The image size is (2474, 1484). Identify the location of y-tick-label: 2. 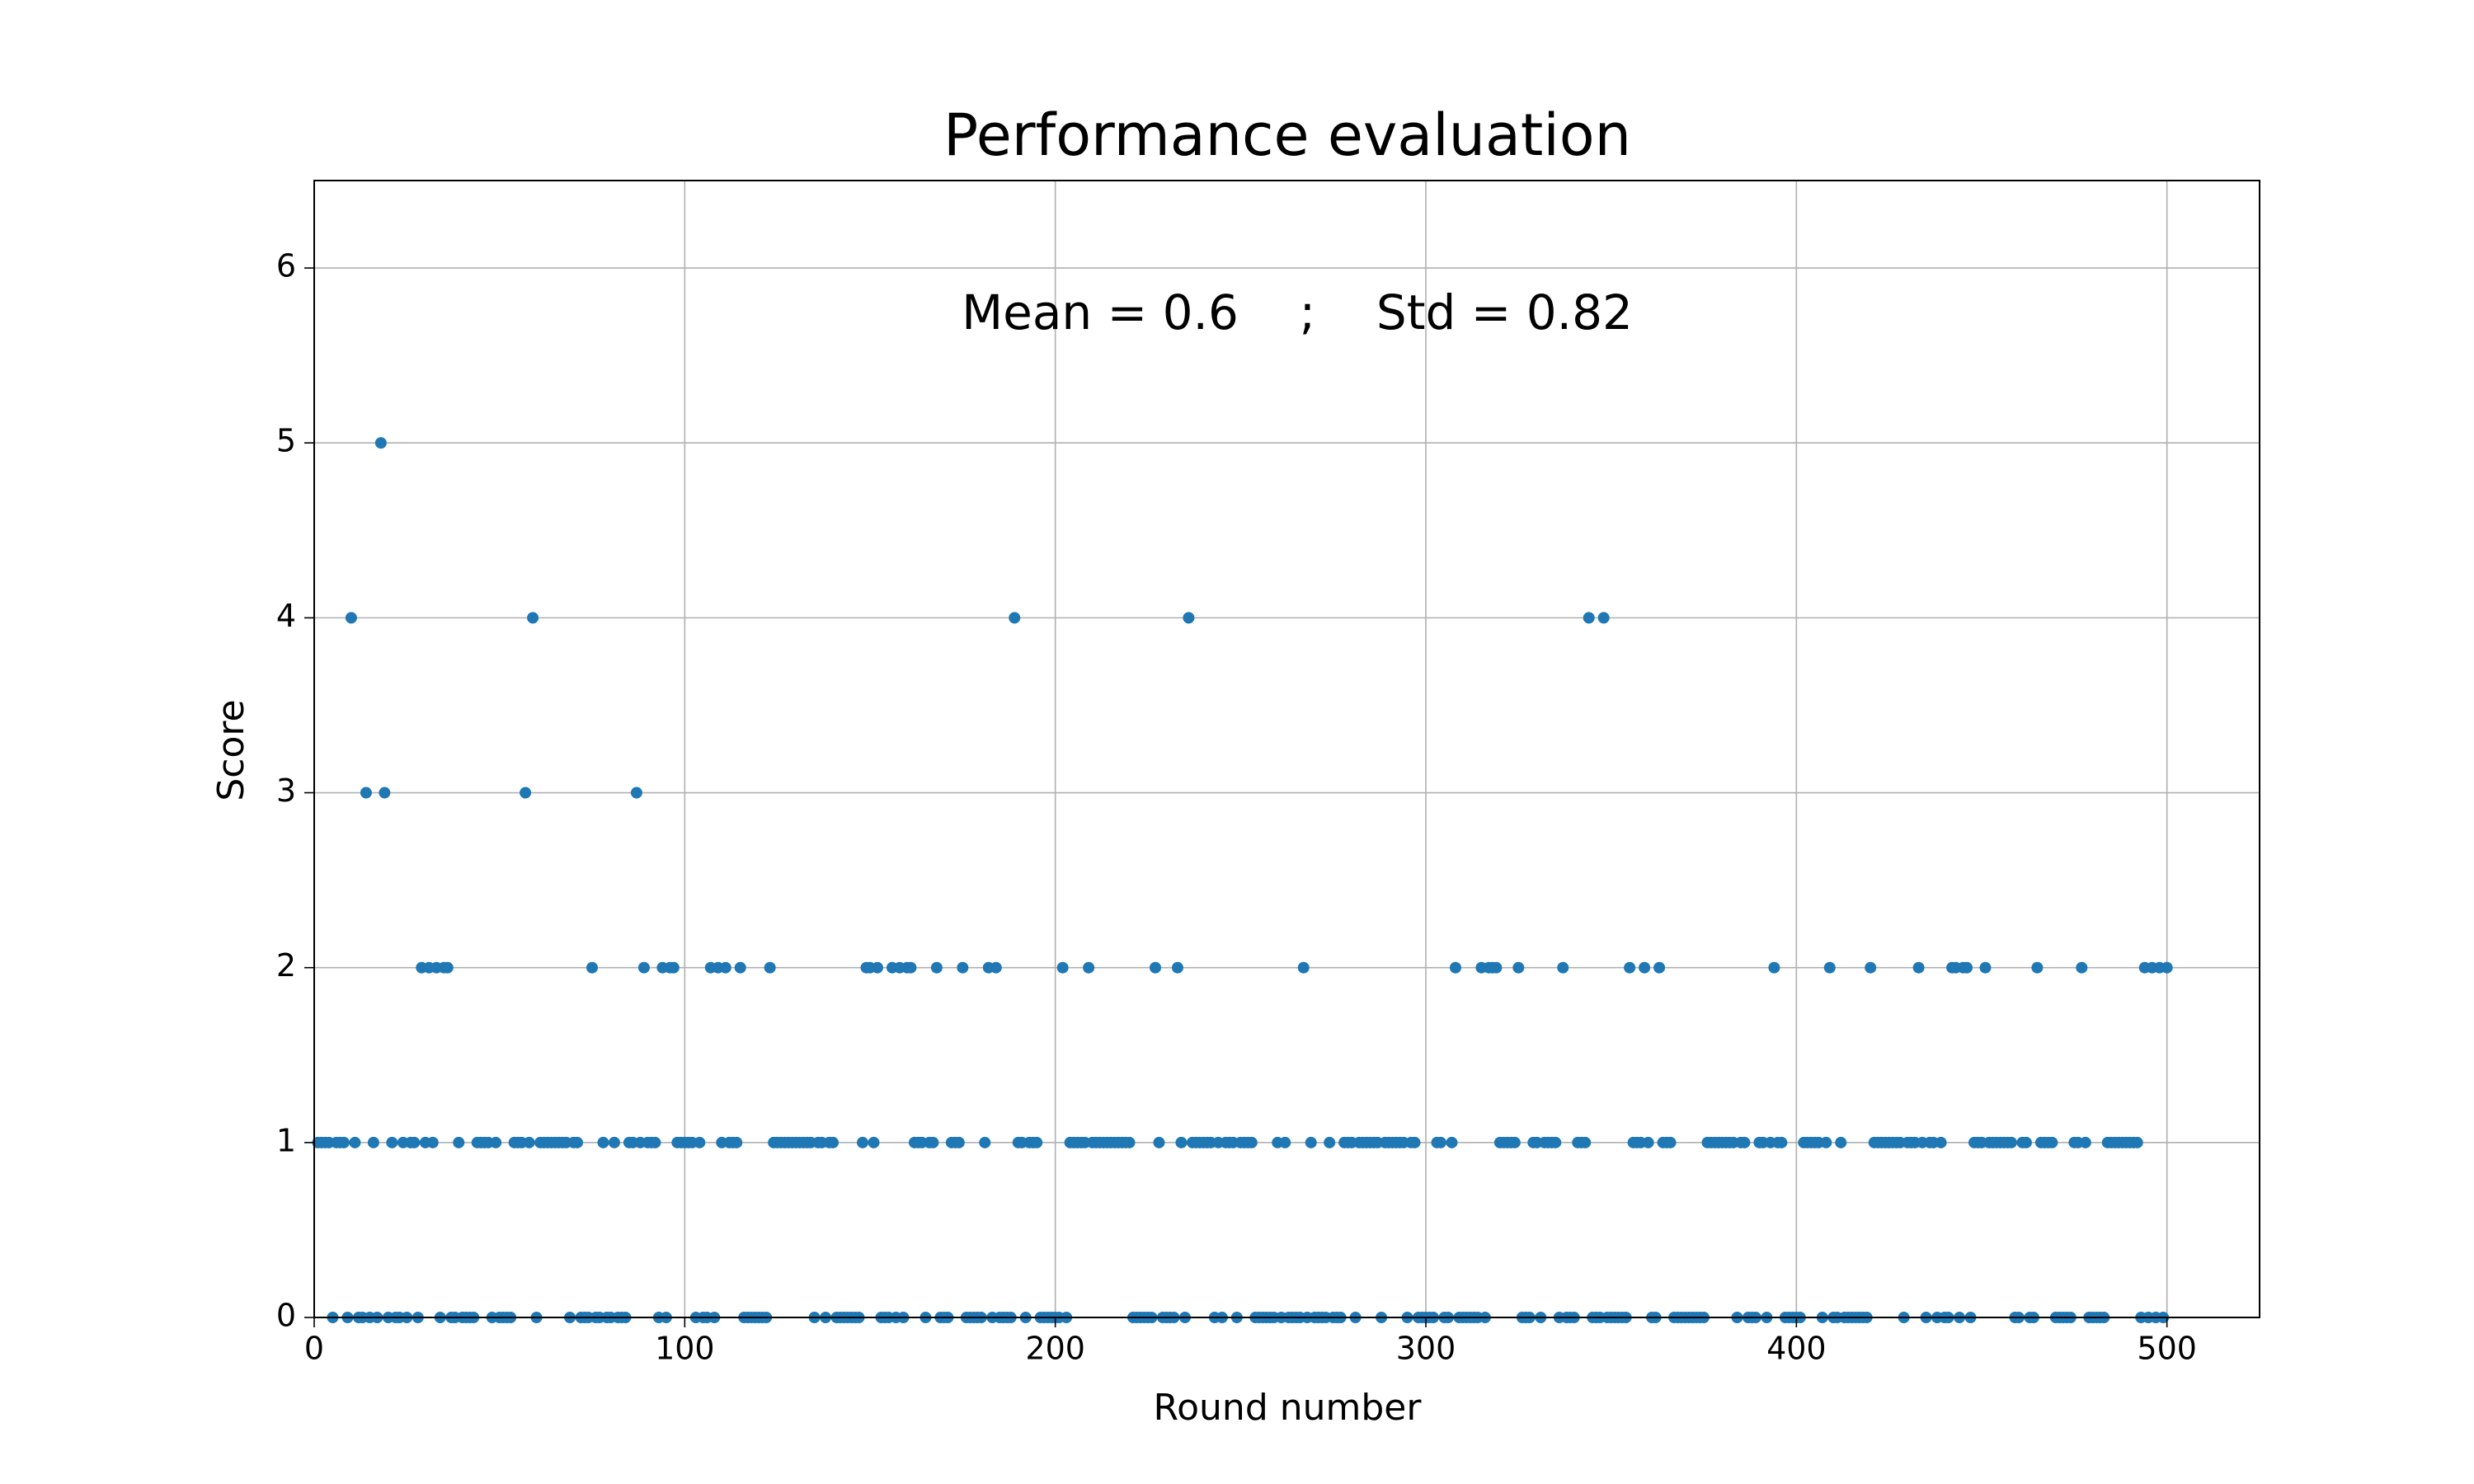
(286, 965).